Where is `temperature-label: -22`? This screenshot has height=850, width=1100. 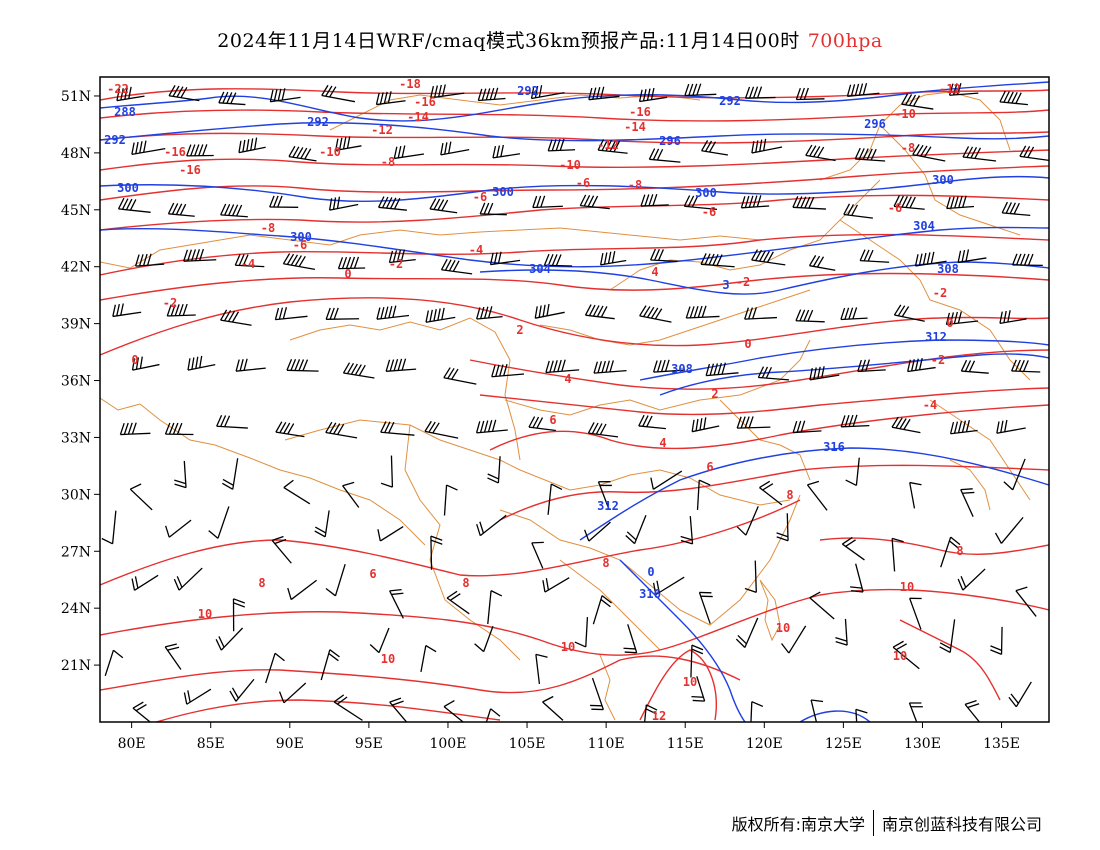 temperature-label: -22 is located at coordinates (118, 89).